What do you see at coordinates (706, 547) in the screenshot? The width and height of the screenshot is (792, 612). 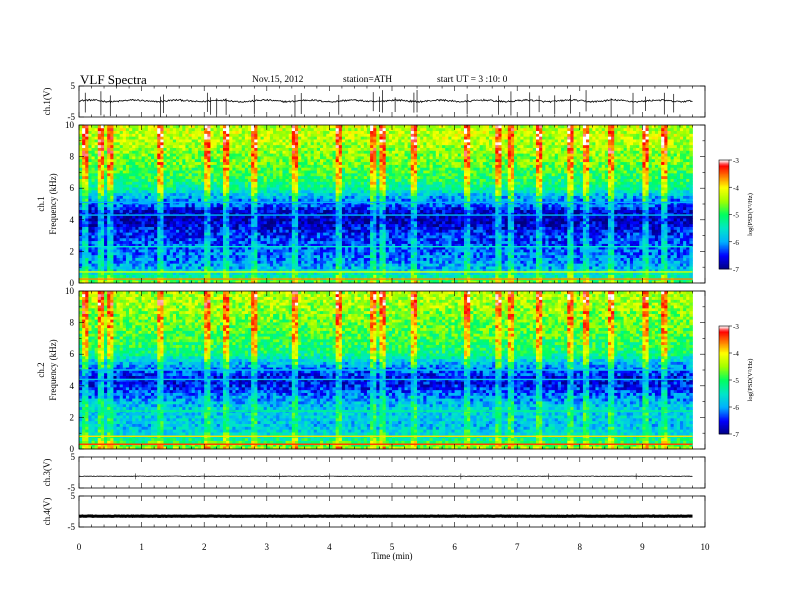 I see `x-tick-label: 10` at bounding box center [706, 547].